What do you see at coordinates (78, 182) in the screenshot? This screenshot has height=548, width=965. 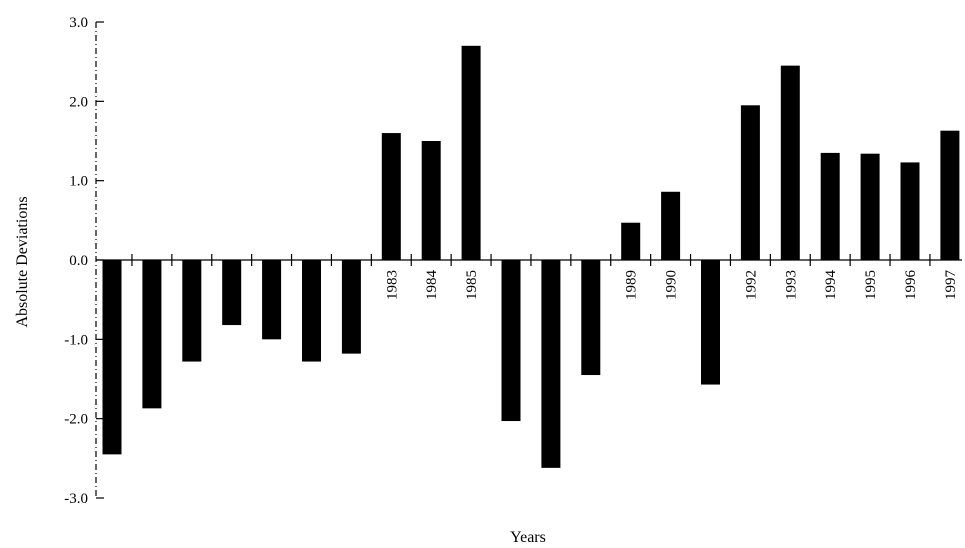 I see `y-tick-label: 1.0` at bounding box center [78, 182].